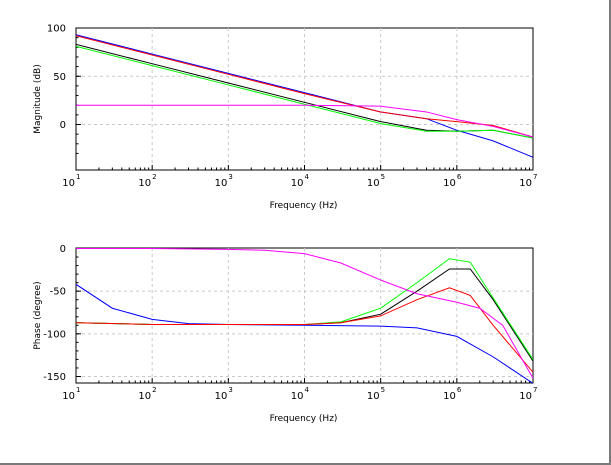  Describe the element at coordinates (54, 334) in the screenshot. I see `y-tick-label: -100` at that location.